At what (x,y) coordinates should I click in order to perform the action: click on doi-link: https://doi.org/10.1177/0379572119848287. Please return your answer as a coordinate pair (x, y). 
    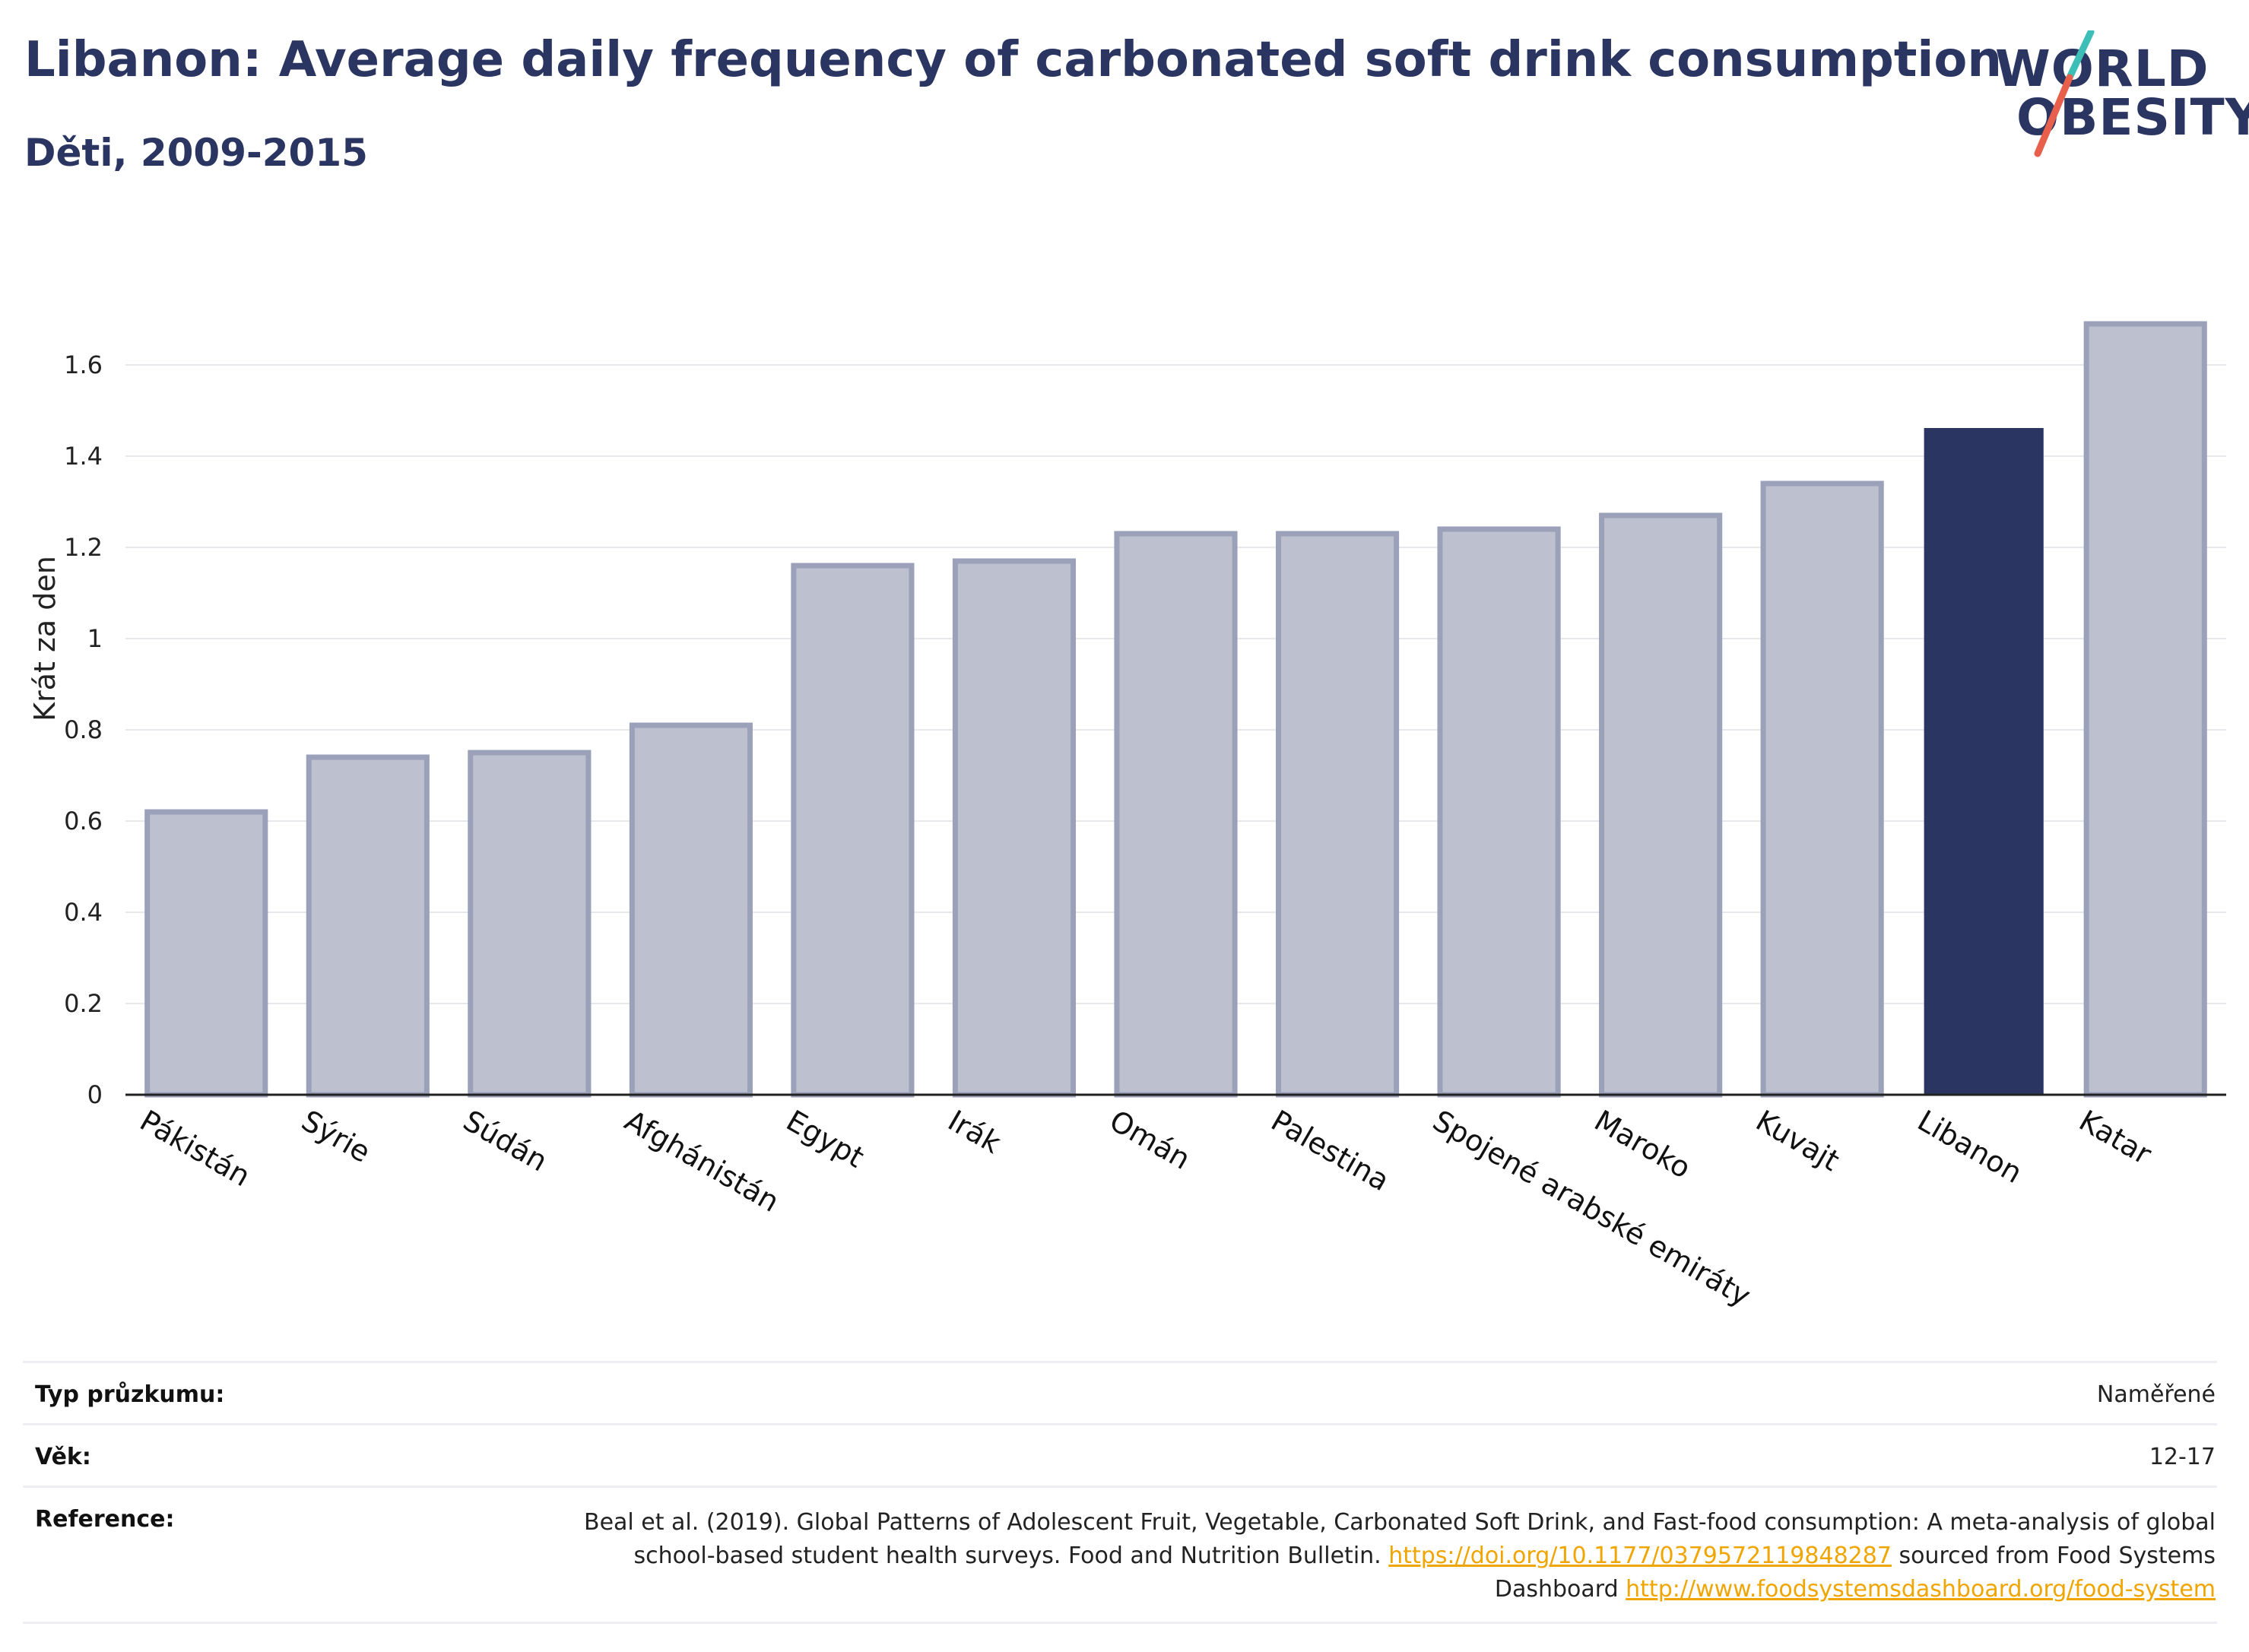
    Looking at the image, I should click on (1640, 1556).